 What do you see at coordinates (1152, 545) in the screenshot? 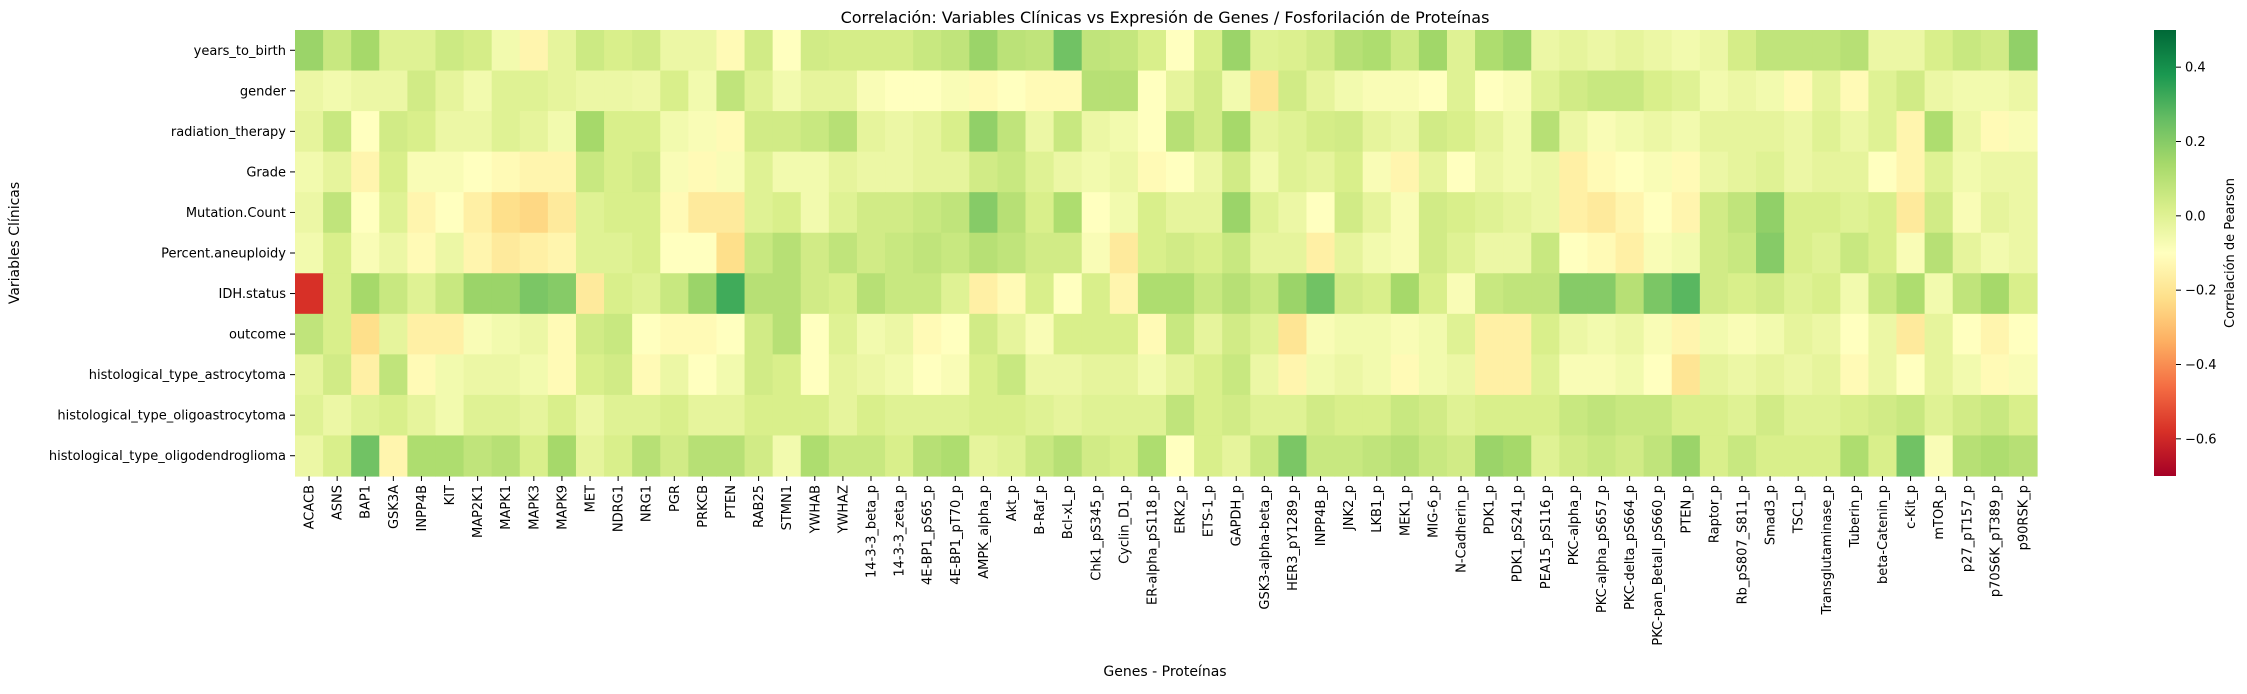
I see `x-tick-label: ER-alpha_pS118_p` at bounding box center [1152, 545].